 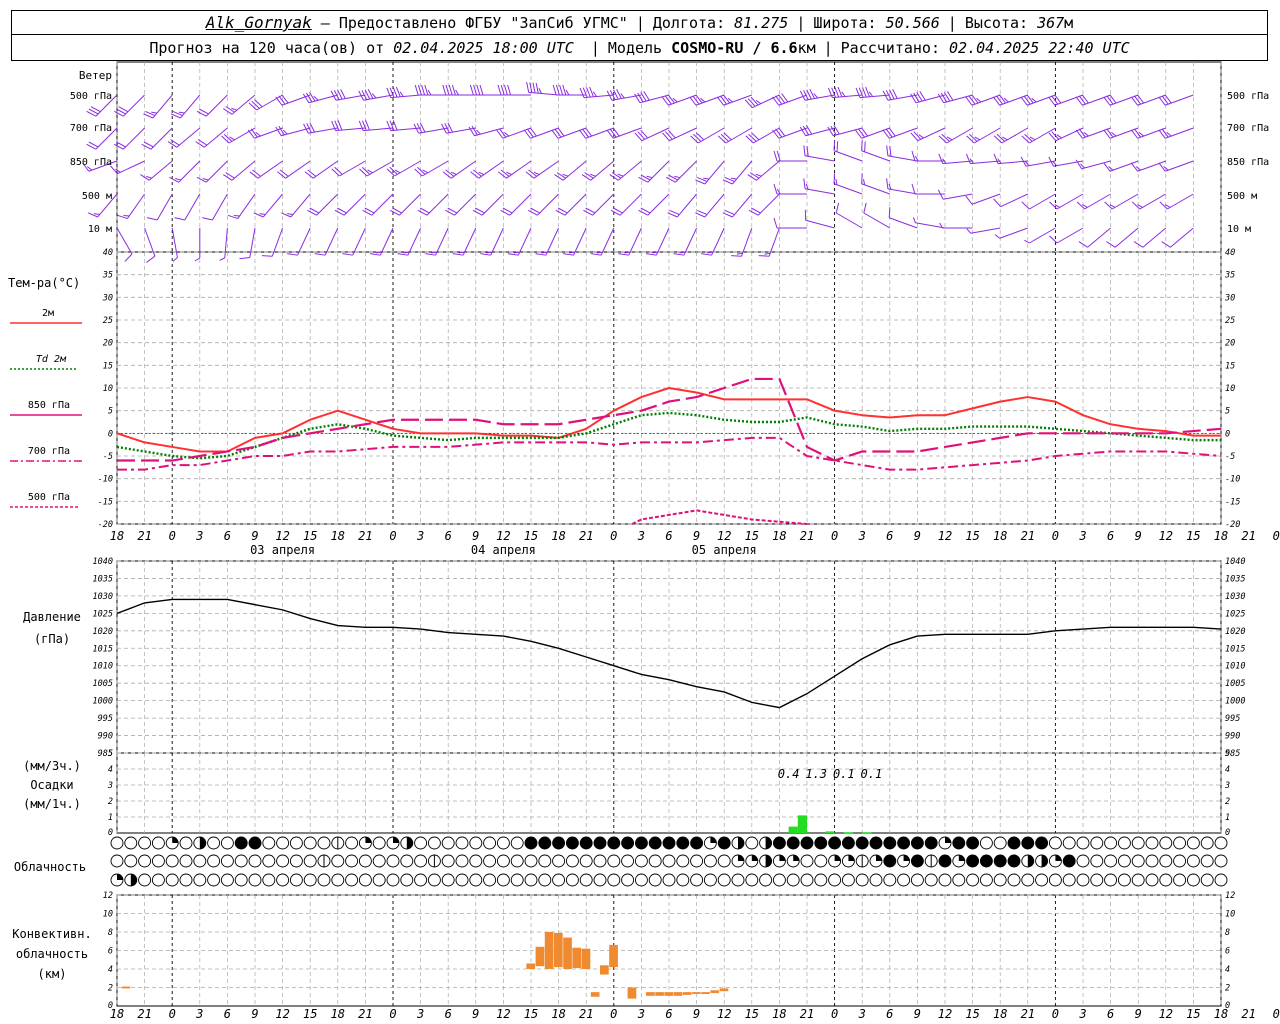 I want to click on conv-unit: (км), so click(x=52, y=974).